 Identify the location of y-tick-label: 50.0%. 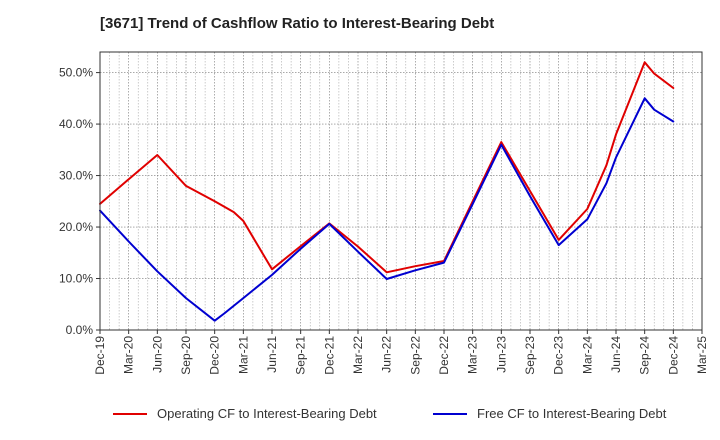
(76, 73).